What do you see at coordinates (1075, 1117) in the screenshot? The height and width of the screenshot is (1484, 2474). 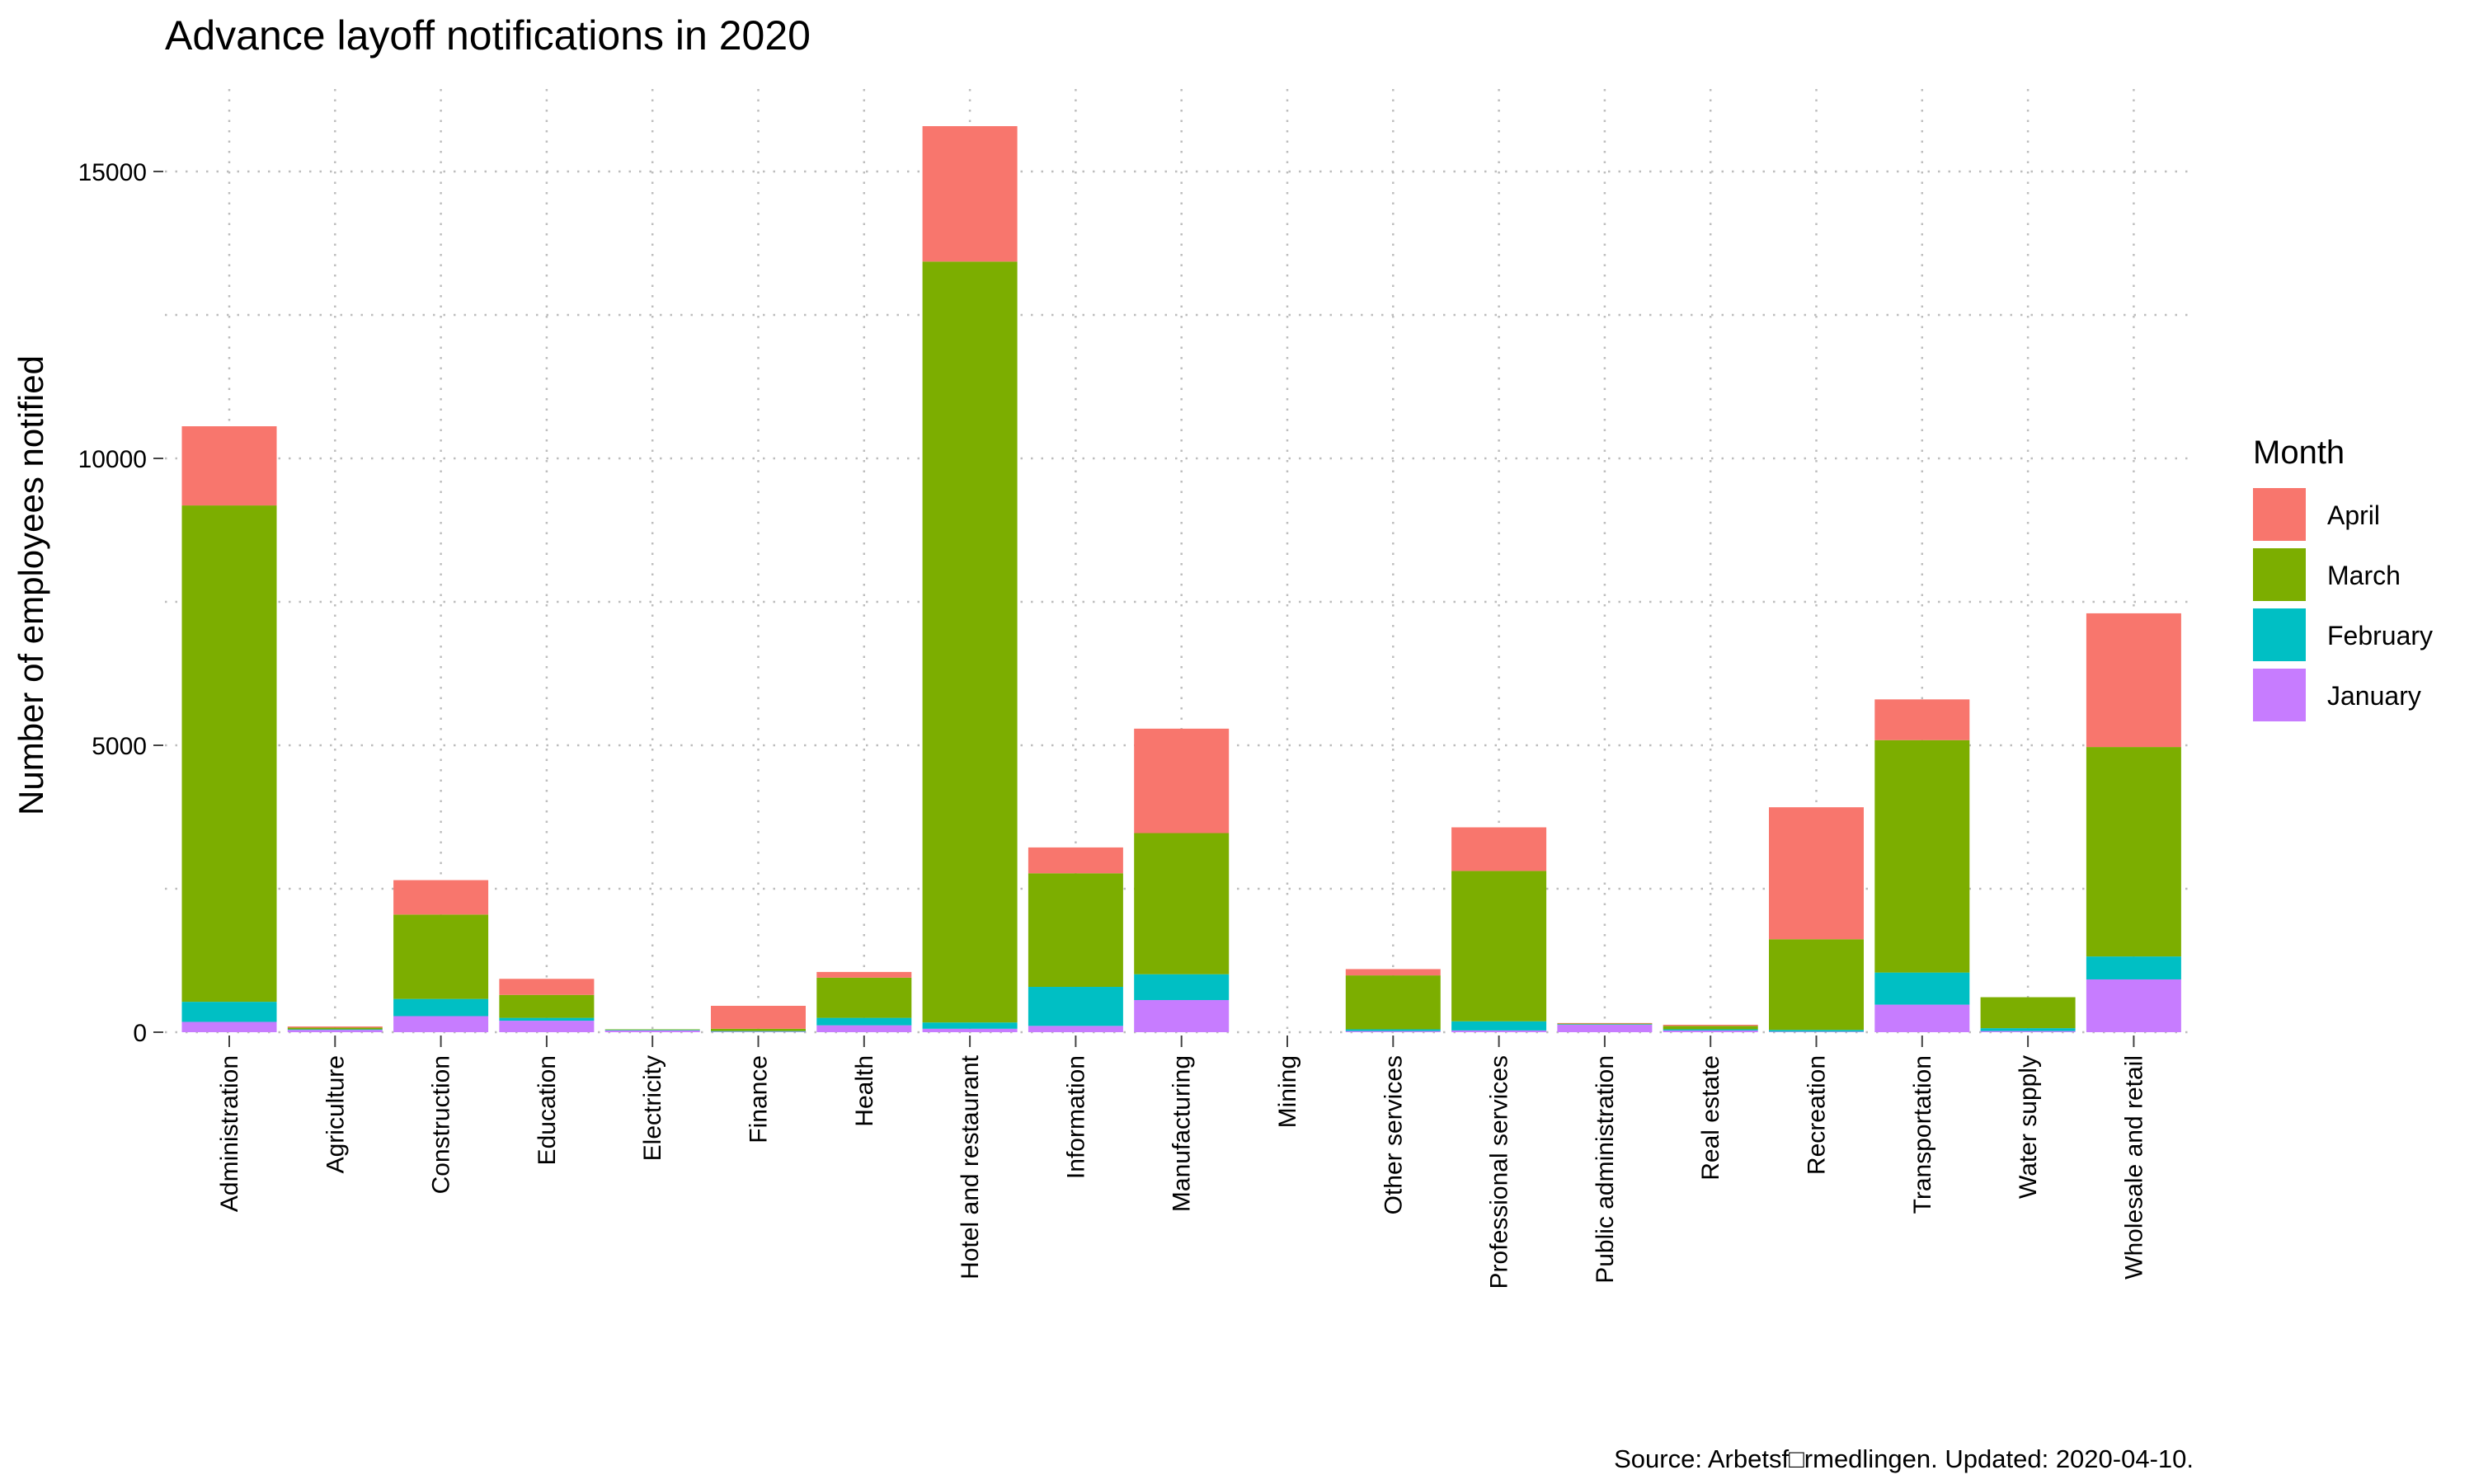 I see `x-tick-label: Information` at bounding box center [1075, 1117].